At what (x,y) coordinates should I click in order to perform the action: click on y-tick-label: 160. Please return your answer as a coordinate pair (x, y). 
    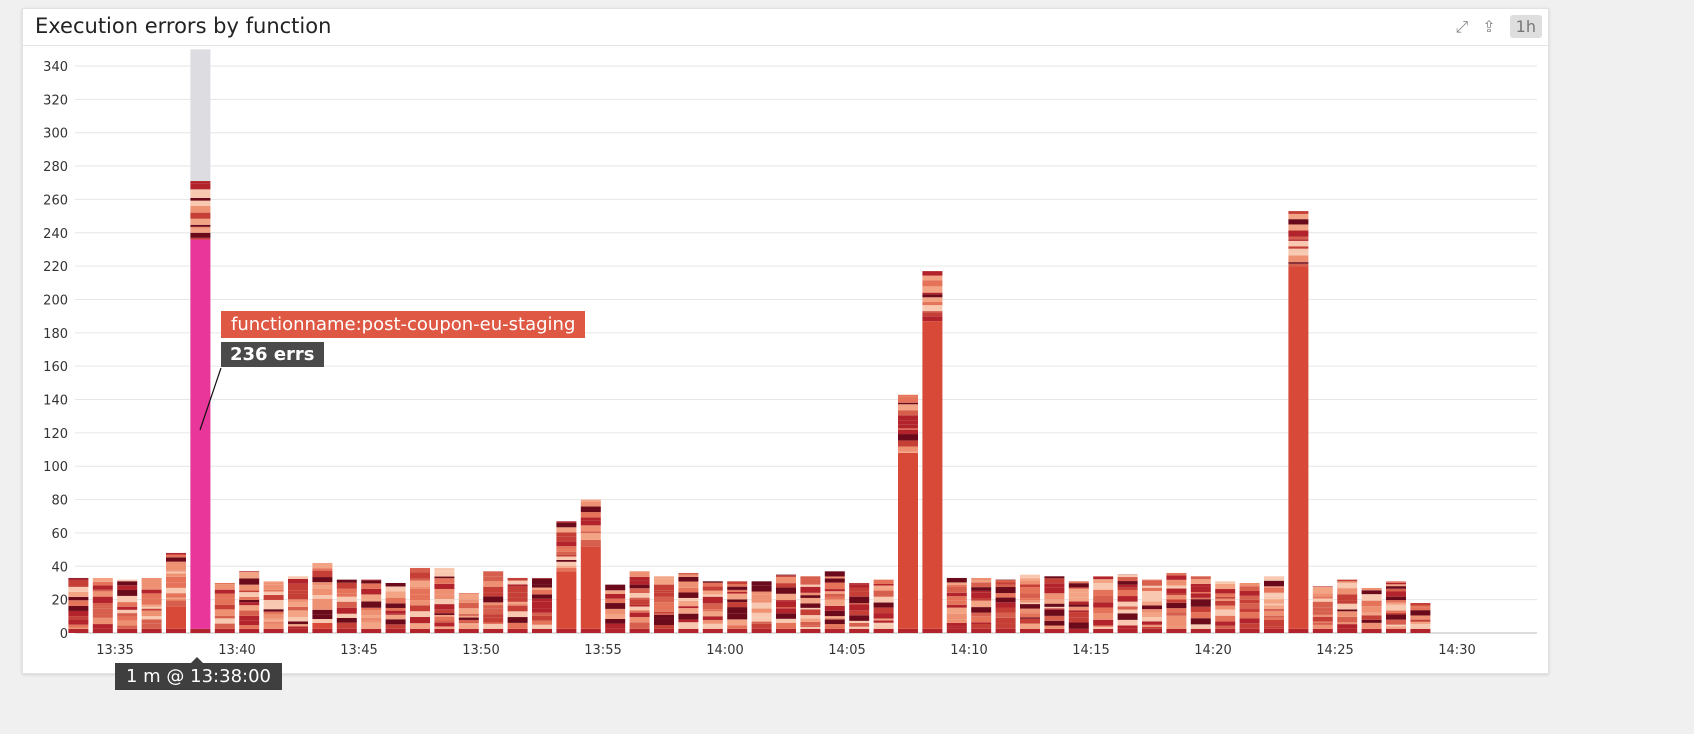
    Looking at the image, I should click on (55, 367).